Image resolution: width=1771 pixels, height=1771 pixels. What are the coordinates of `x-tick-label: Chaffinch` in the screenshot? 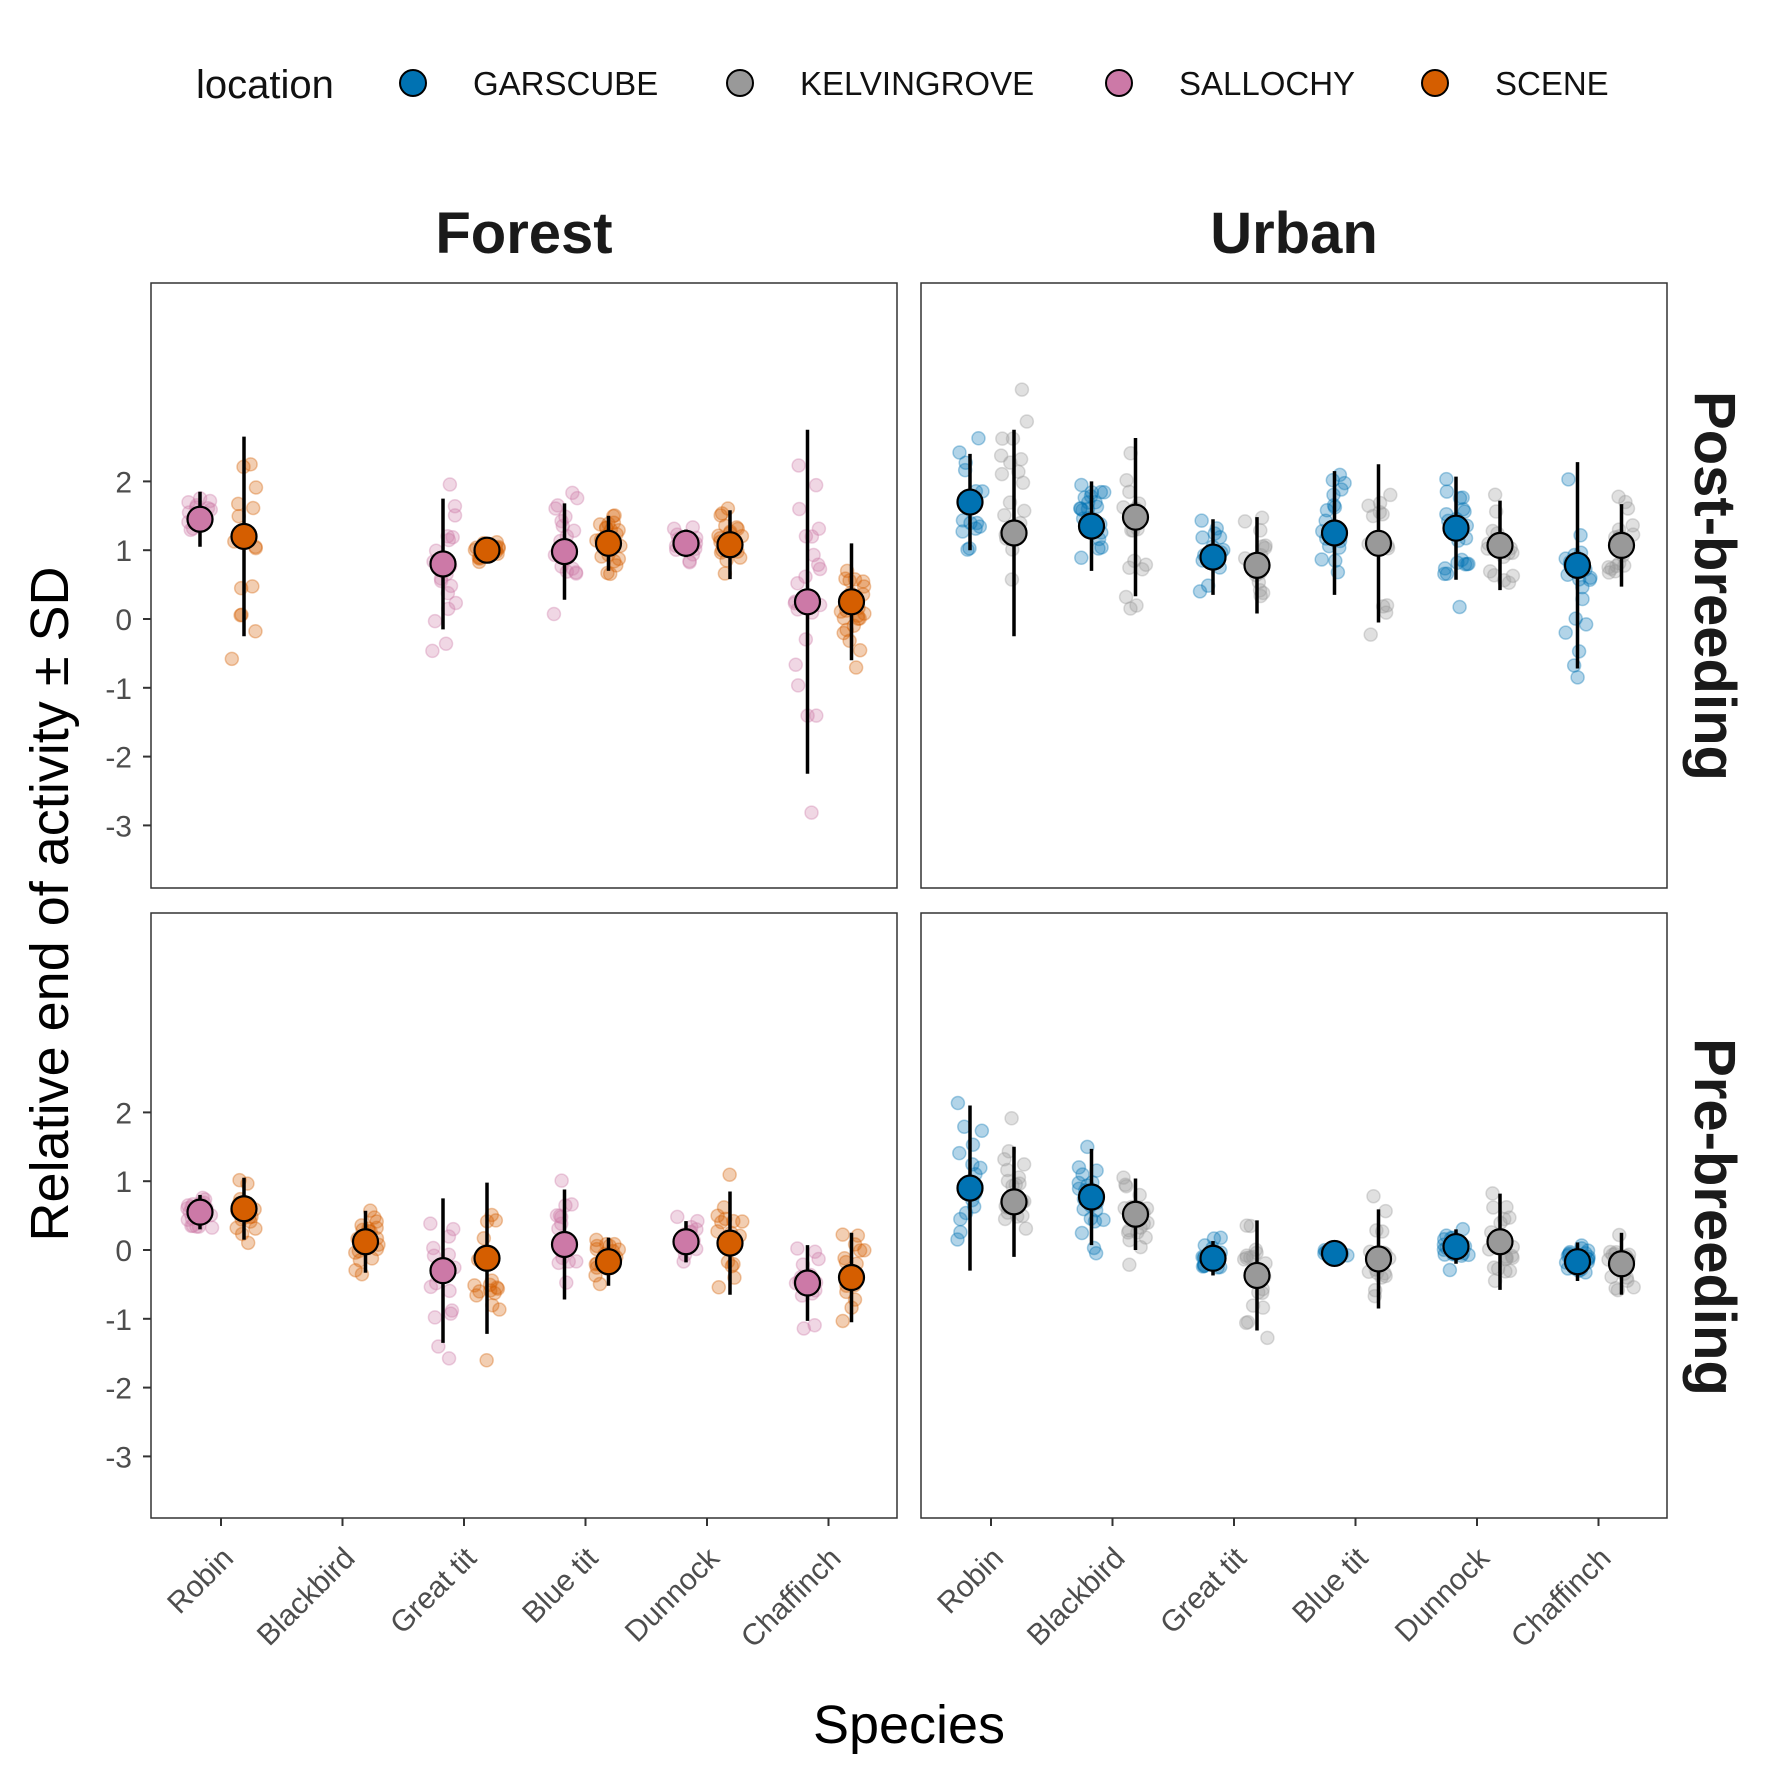 It's located at (791, 1598).